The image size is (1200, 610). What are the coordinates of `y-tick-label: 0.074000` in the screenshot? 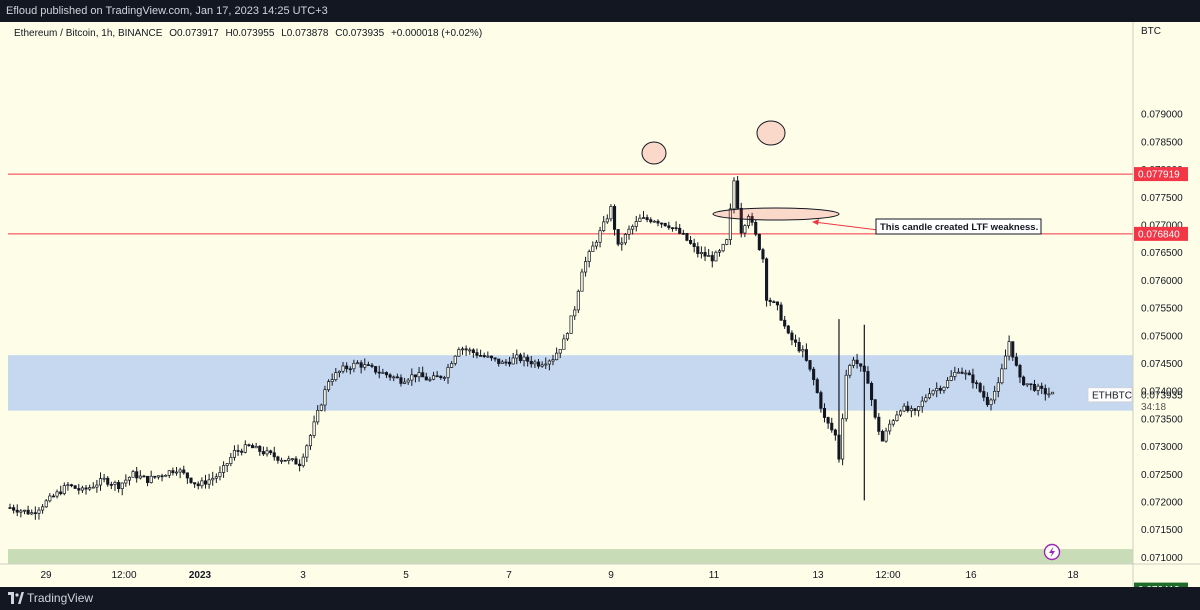 It's located at (1162, 392).